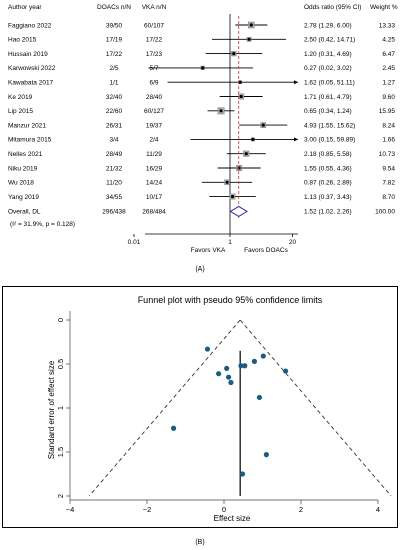  I want to click on lower-confidence-limit, so click(164, 408).